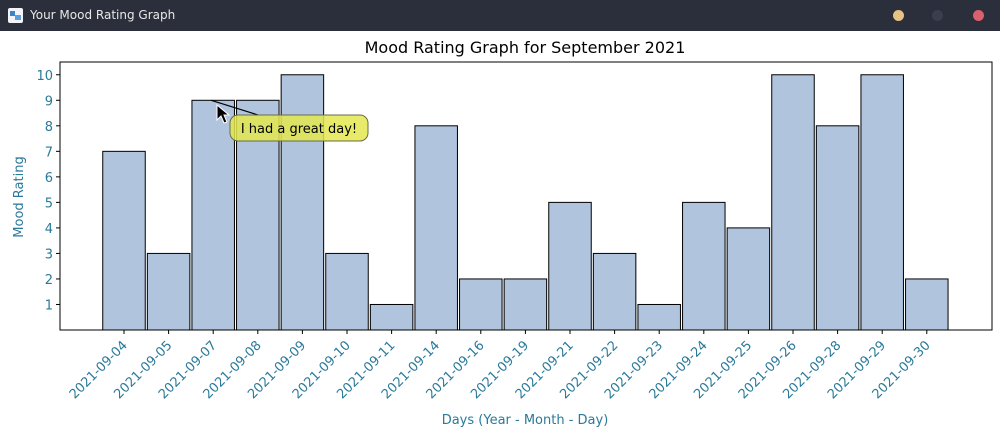 The height and width of the screenshot is (431, 1000). Describe the element at coordinates (49, 229) in the screenshot. I see `y-tick-label: 4` at that location.